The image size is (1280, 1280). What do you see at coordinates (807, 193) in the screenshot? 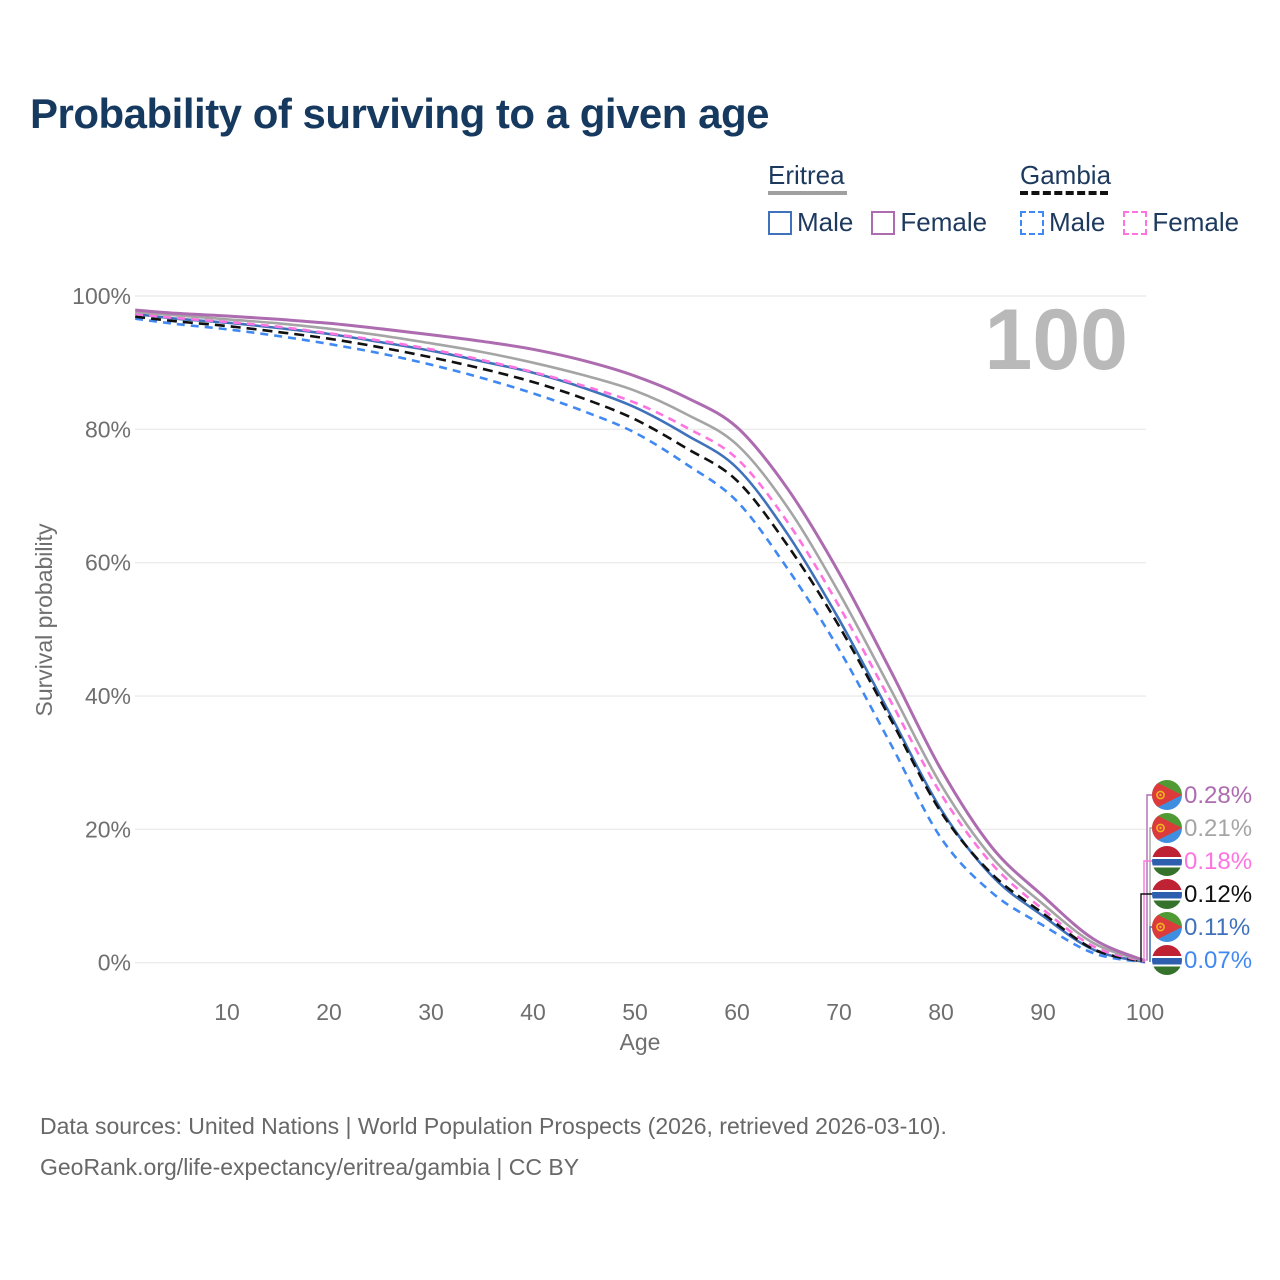
I see `eritrea-line-swatch` at bounding box center [807, 193].